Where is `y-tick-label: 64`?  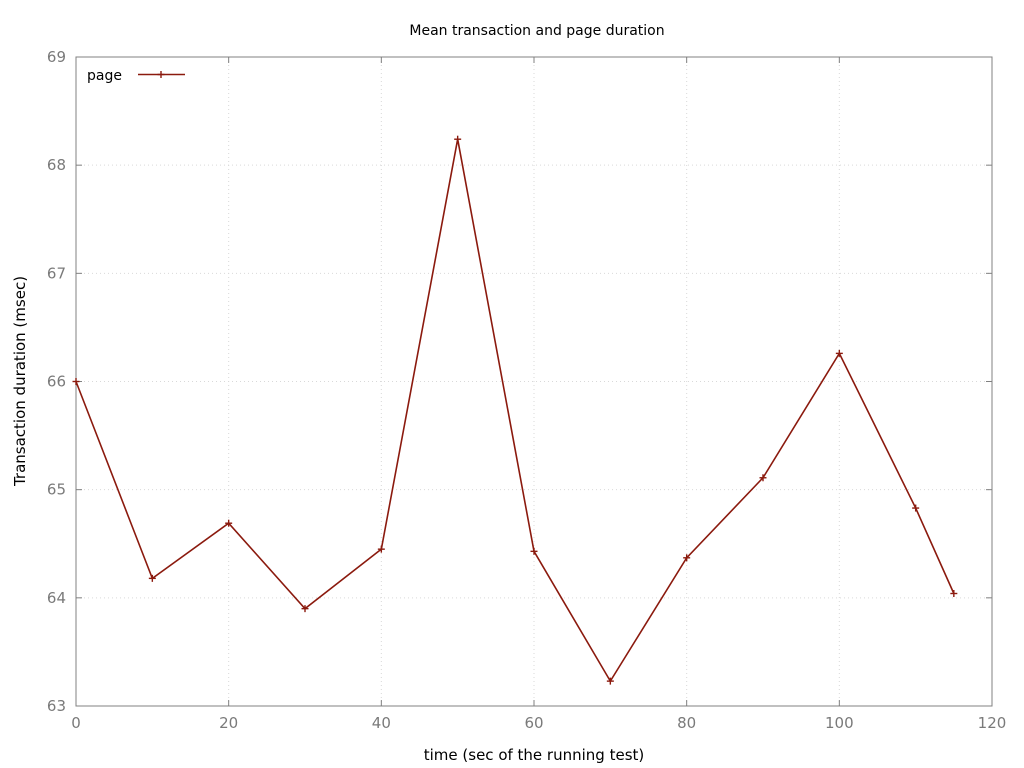
y-tick-label: 64 is located at coordinates (56, 598).